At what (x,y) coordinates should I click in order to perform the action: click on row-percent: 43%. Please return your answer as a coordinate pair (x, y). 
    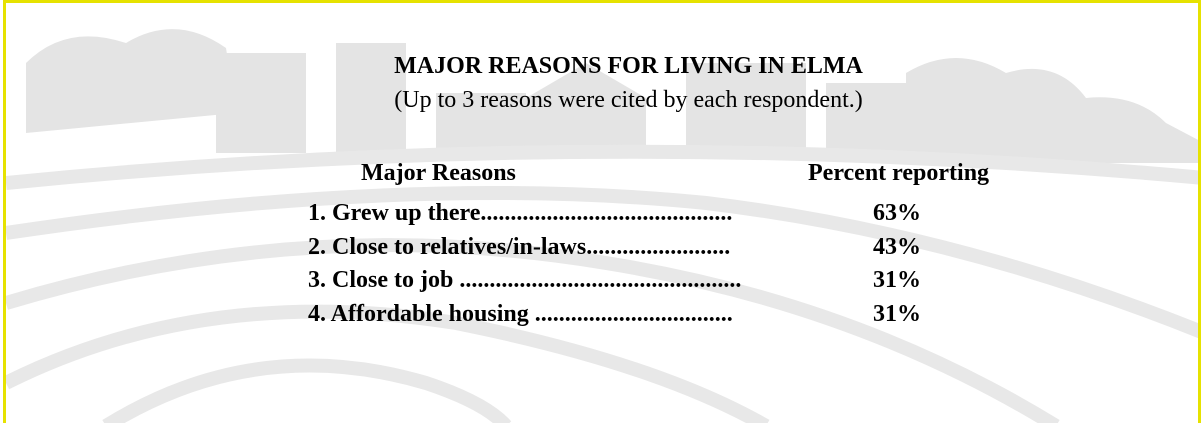
    Looking at the image, I should click on (897, 246).